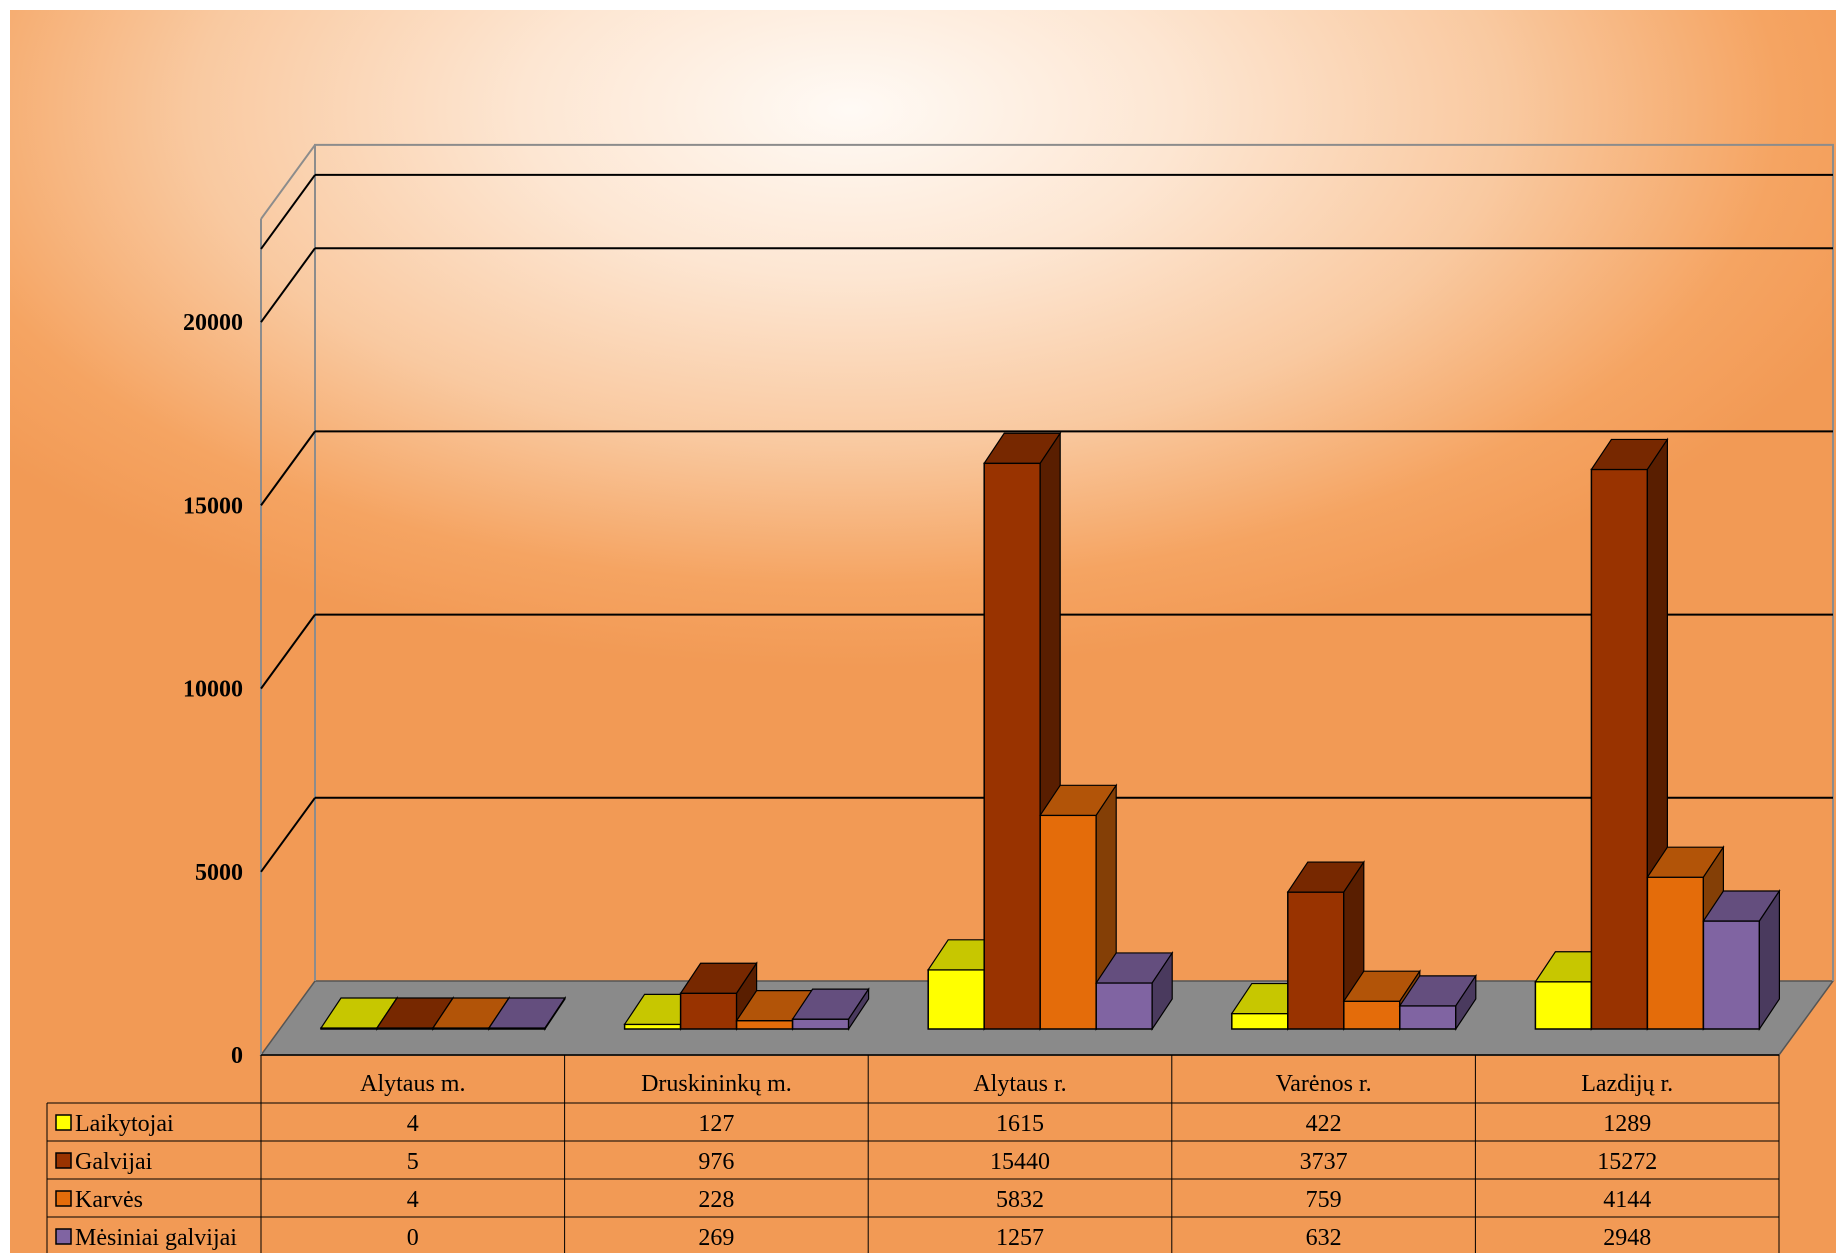  What do you see at coordinates (213, 690) in the screenshot?
I see `y-tick-label: 10000` at bounding box center [213, 690].